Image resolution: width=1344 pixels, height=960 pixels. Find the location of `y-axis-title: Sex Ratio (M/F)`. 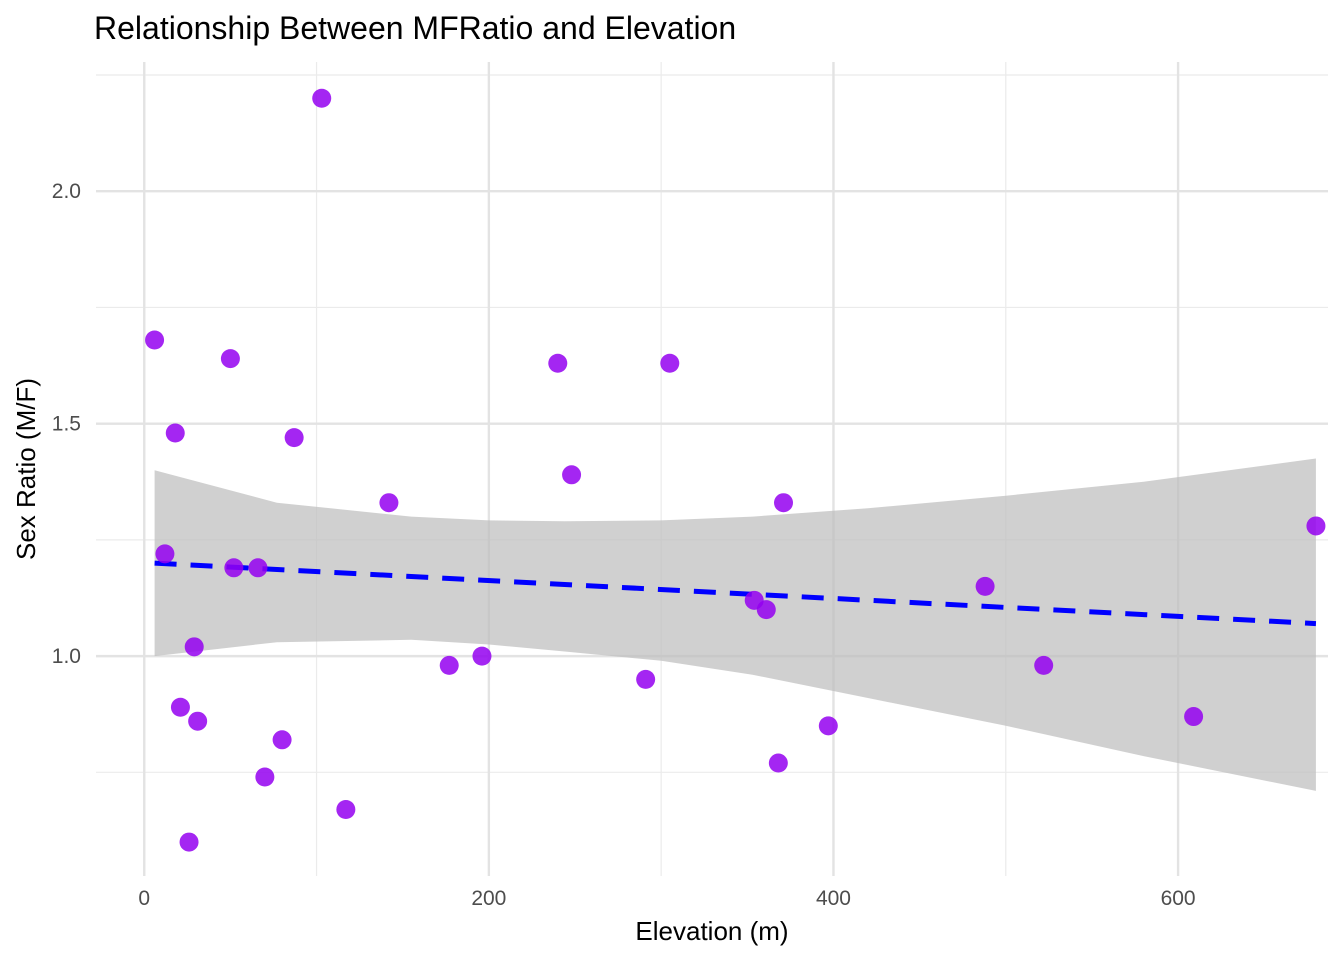

y-axis-title: Sex Ratio (M/F) is located at coordinates (26, 469).